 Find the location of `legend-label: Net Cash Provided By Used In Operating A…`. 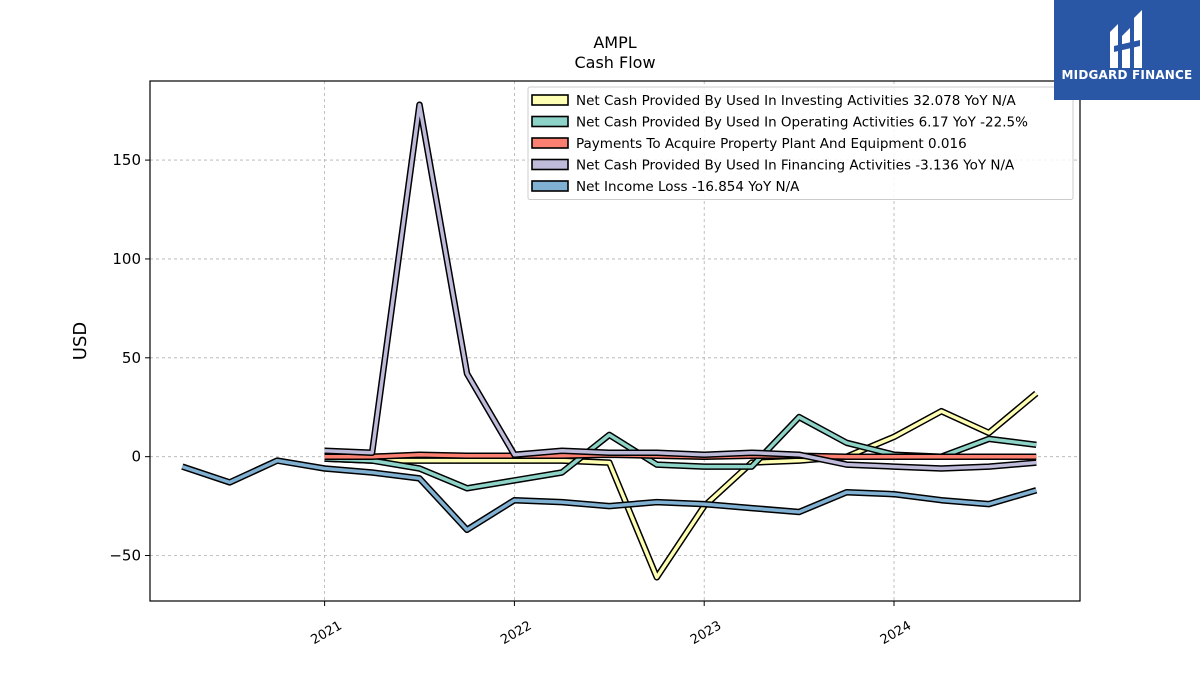

legend-label: Net Cash Provided By Used In Operating A… is located at coordinates (802, 123).